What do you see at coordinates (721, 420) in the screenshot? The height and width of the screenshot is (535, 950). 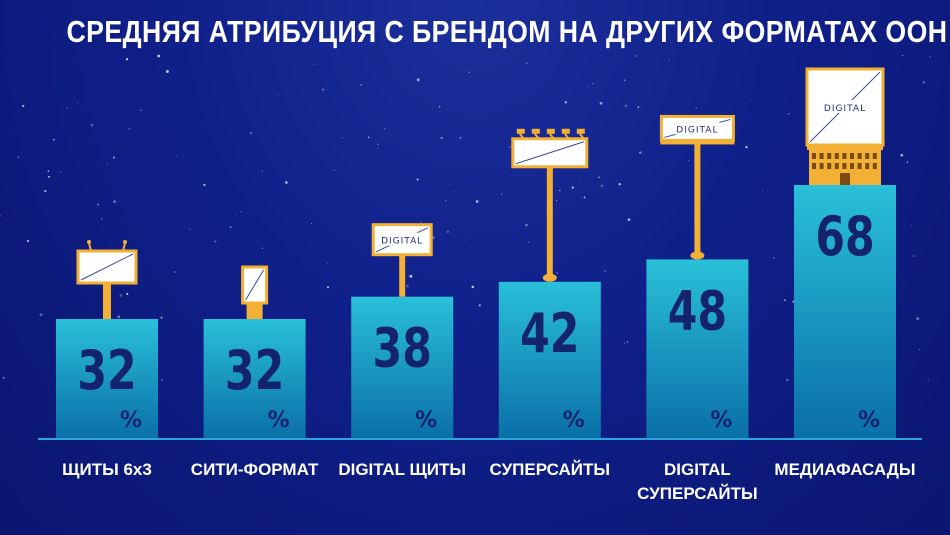 I see `bar-unit-label: %` at bounding box center [721, 420].